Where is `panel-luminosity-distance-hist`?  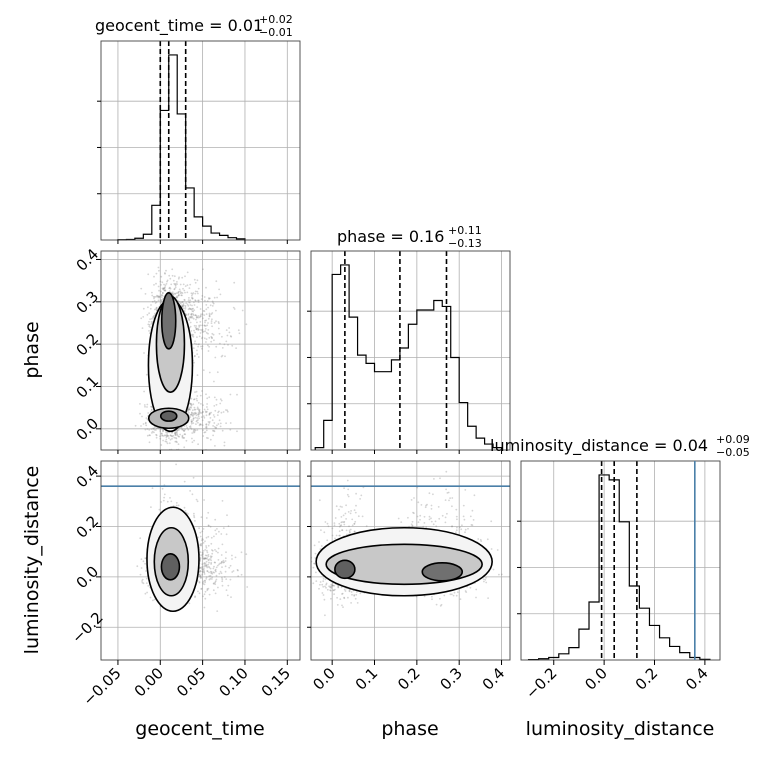 panel-luminosity-distance-hist is located at coordinates (619, 560).